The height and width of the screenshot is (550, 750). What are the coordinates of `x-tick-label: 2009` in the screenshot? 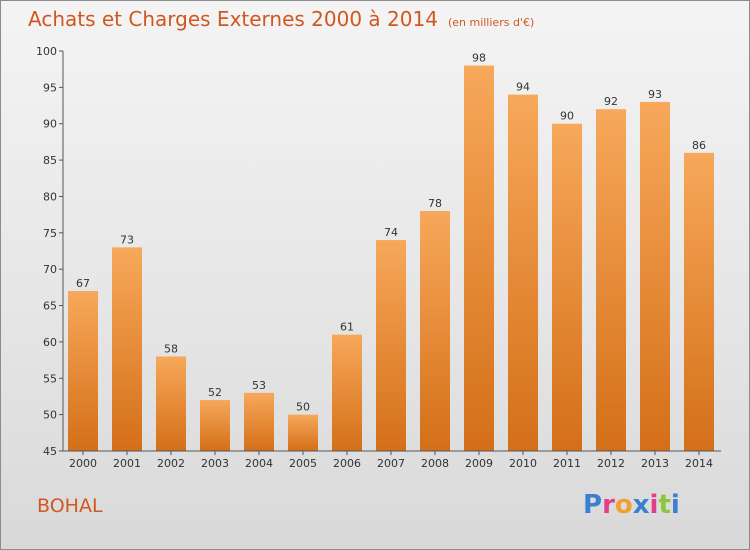 It's located at (479, 463).